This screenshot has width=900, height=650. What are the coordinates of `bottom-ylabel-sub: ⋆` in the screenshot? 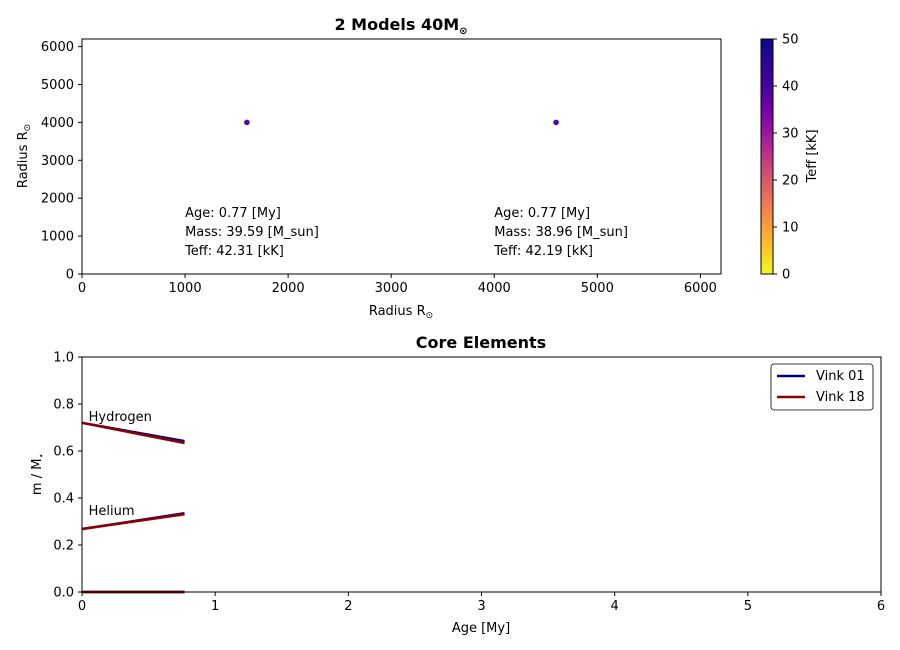 It's located at (42, 456).